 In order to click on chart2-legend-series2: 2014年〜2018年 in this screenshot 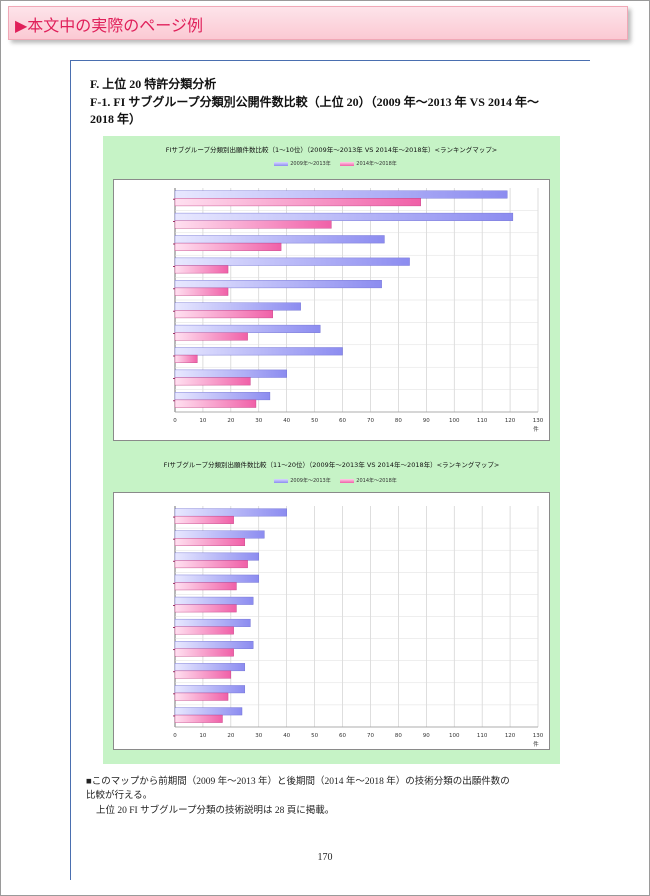, I will do `click(376, 481)`.